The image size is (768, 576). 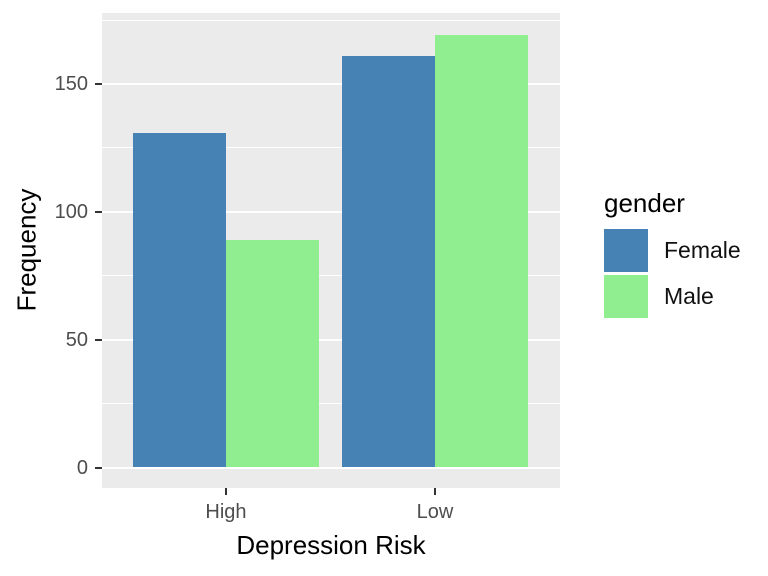 What do you see at coordinates (226, 512) in the screenshot?
I see `x-tick-label-high: High` at bounding box center [226, 512].